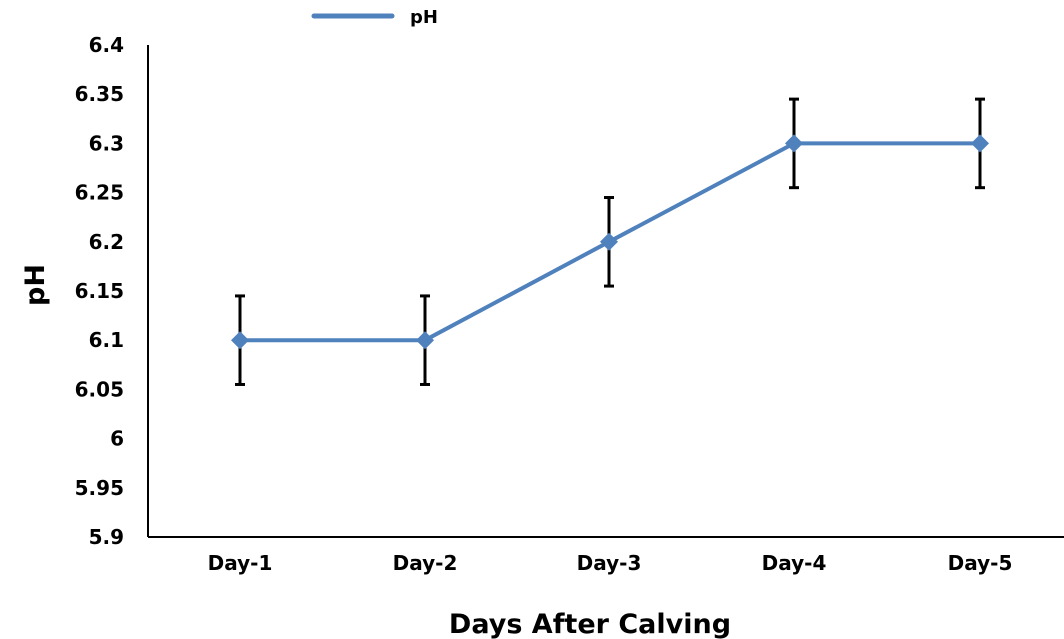 The image size is (1064, 639). What do you see at coordinates (240, 563) in the screenshot?
I see `x-tick-label: Day-1` at bounding box center [240, 563].